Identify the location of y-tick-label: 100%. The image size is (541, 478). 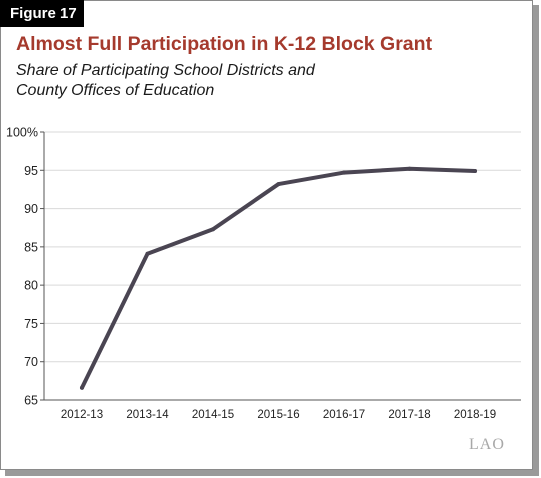
(22, 133).